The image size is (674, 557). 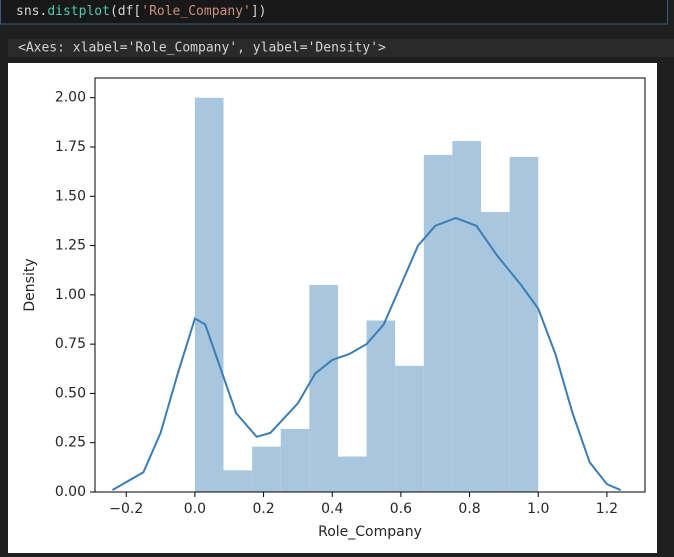 I want to click on y-tick-label: 1.00, so click(x=70, y=295).